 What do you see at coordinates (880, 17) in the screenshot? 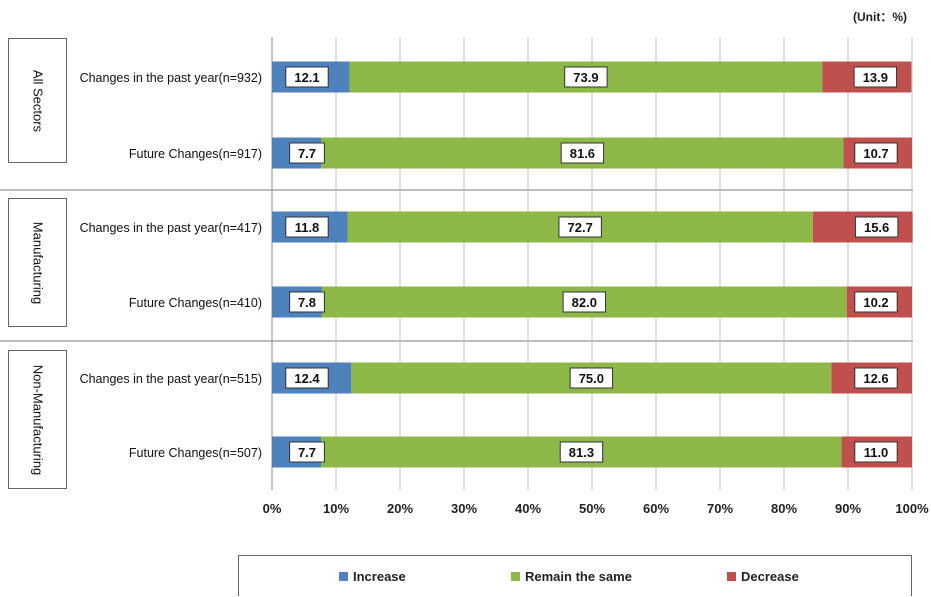
I see `unit-note: (Unit：%)` at bounding box center [880, 17].